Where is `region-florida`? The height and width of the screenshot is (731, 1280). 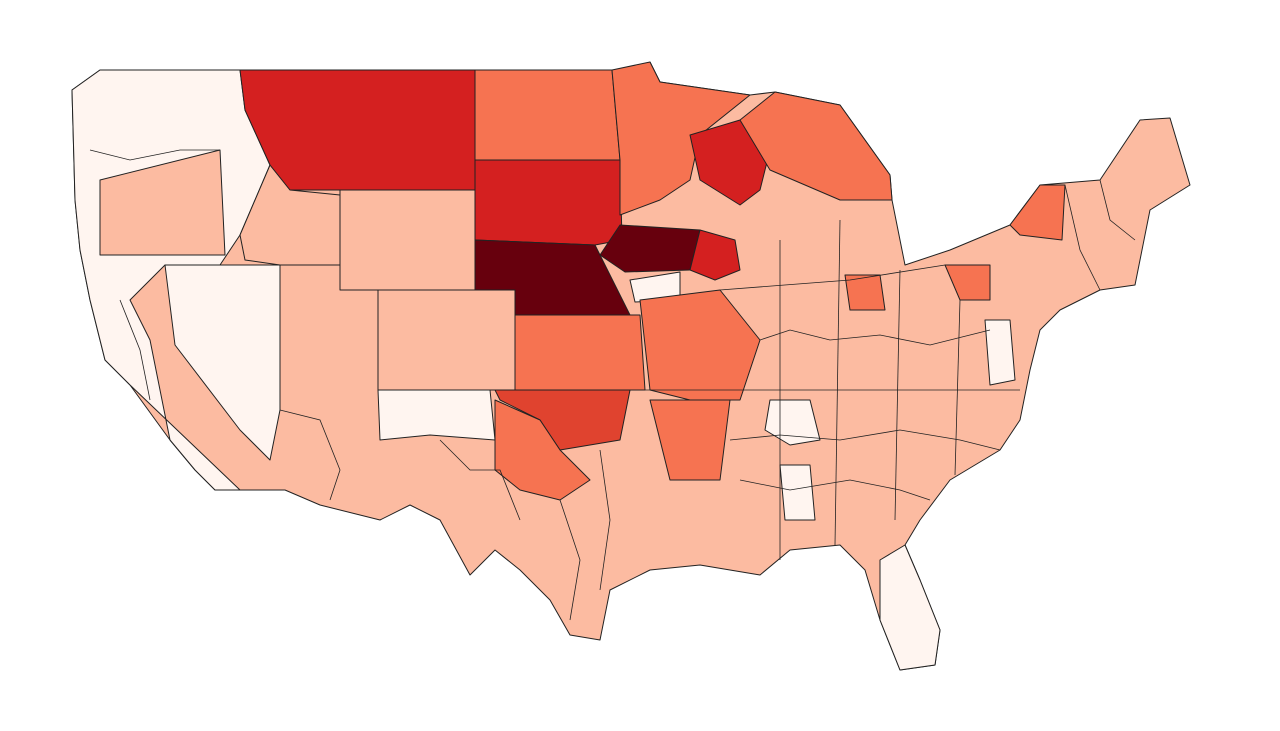 region-florida is located at coordinates (910, 607).